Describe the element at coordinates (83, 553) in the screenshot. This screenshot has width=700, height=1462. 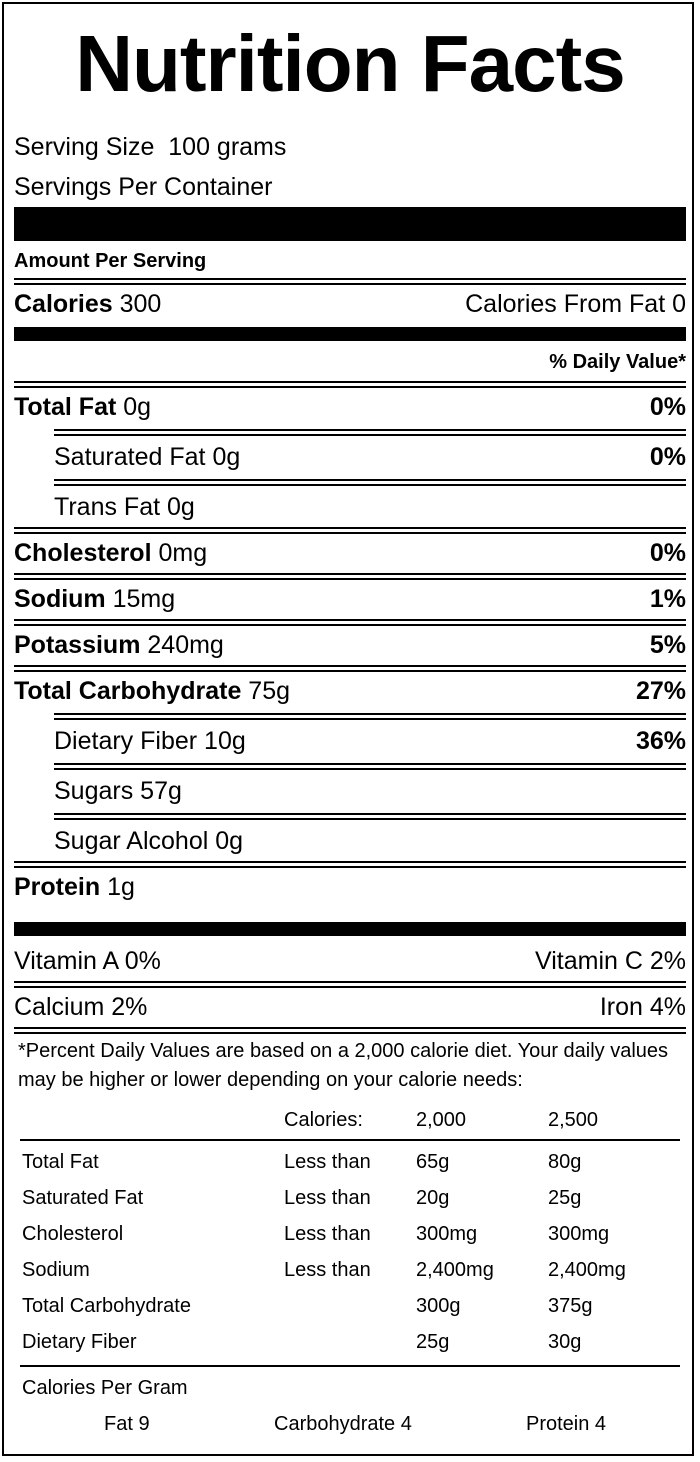
I see `nutrient-name: Cholesterol` at that location.